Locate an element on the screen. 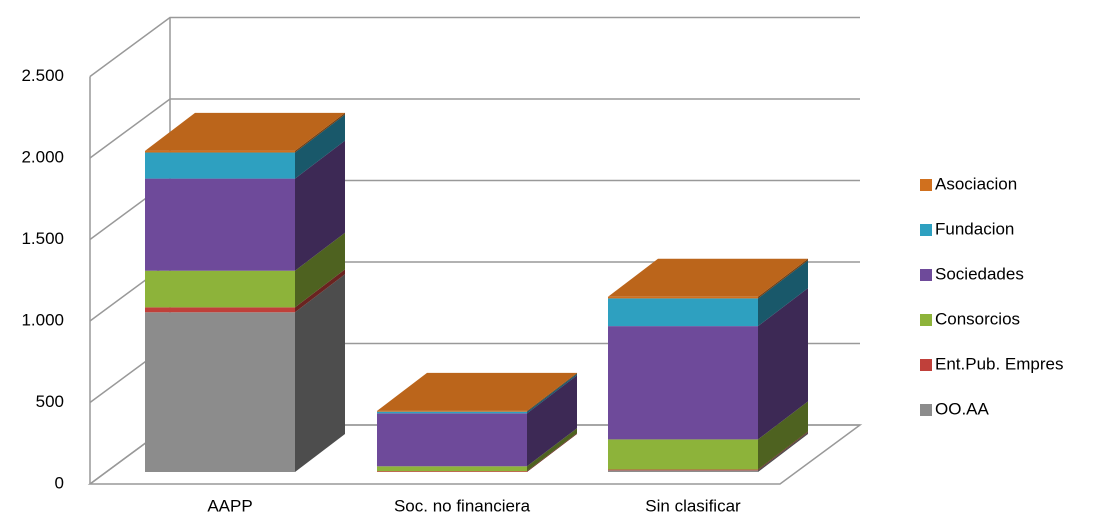  legend-label: Ent.Pub. Empres is located at coordinates (999, 363).